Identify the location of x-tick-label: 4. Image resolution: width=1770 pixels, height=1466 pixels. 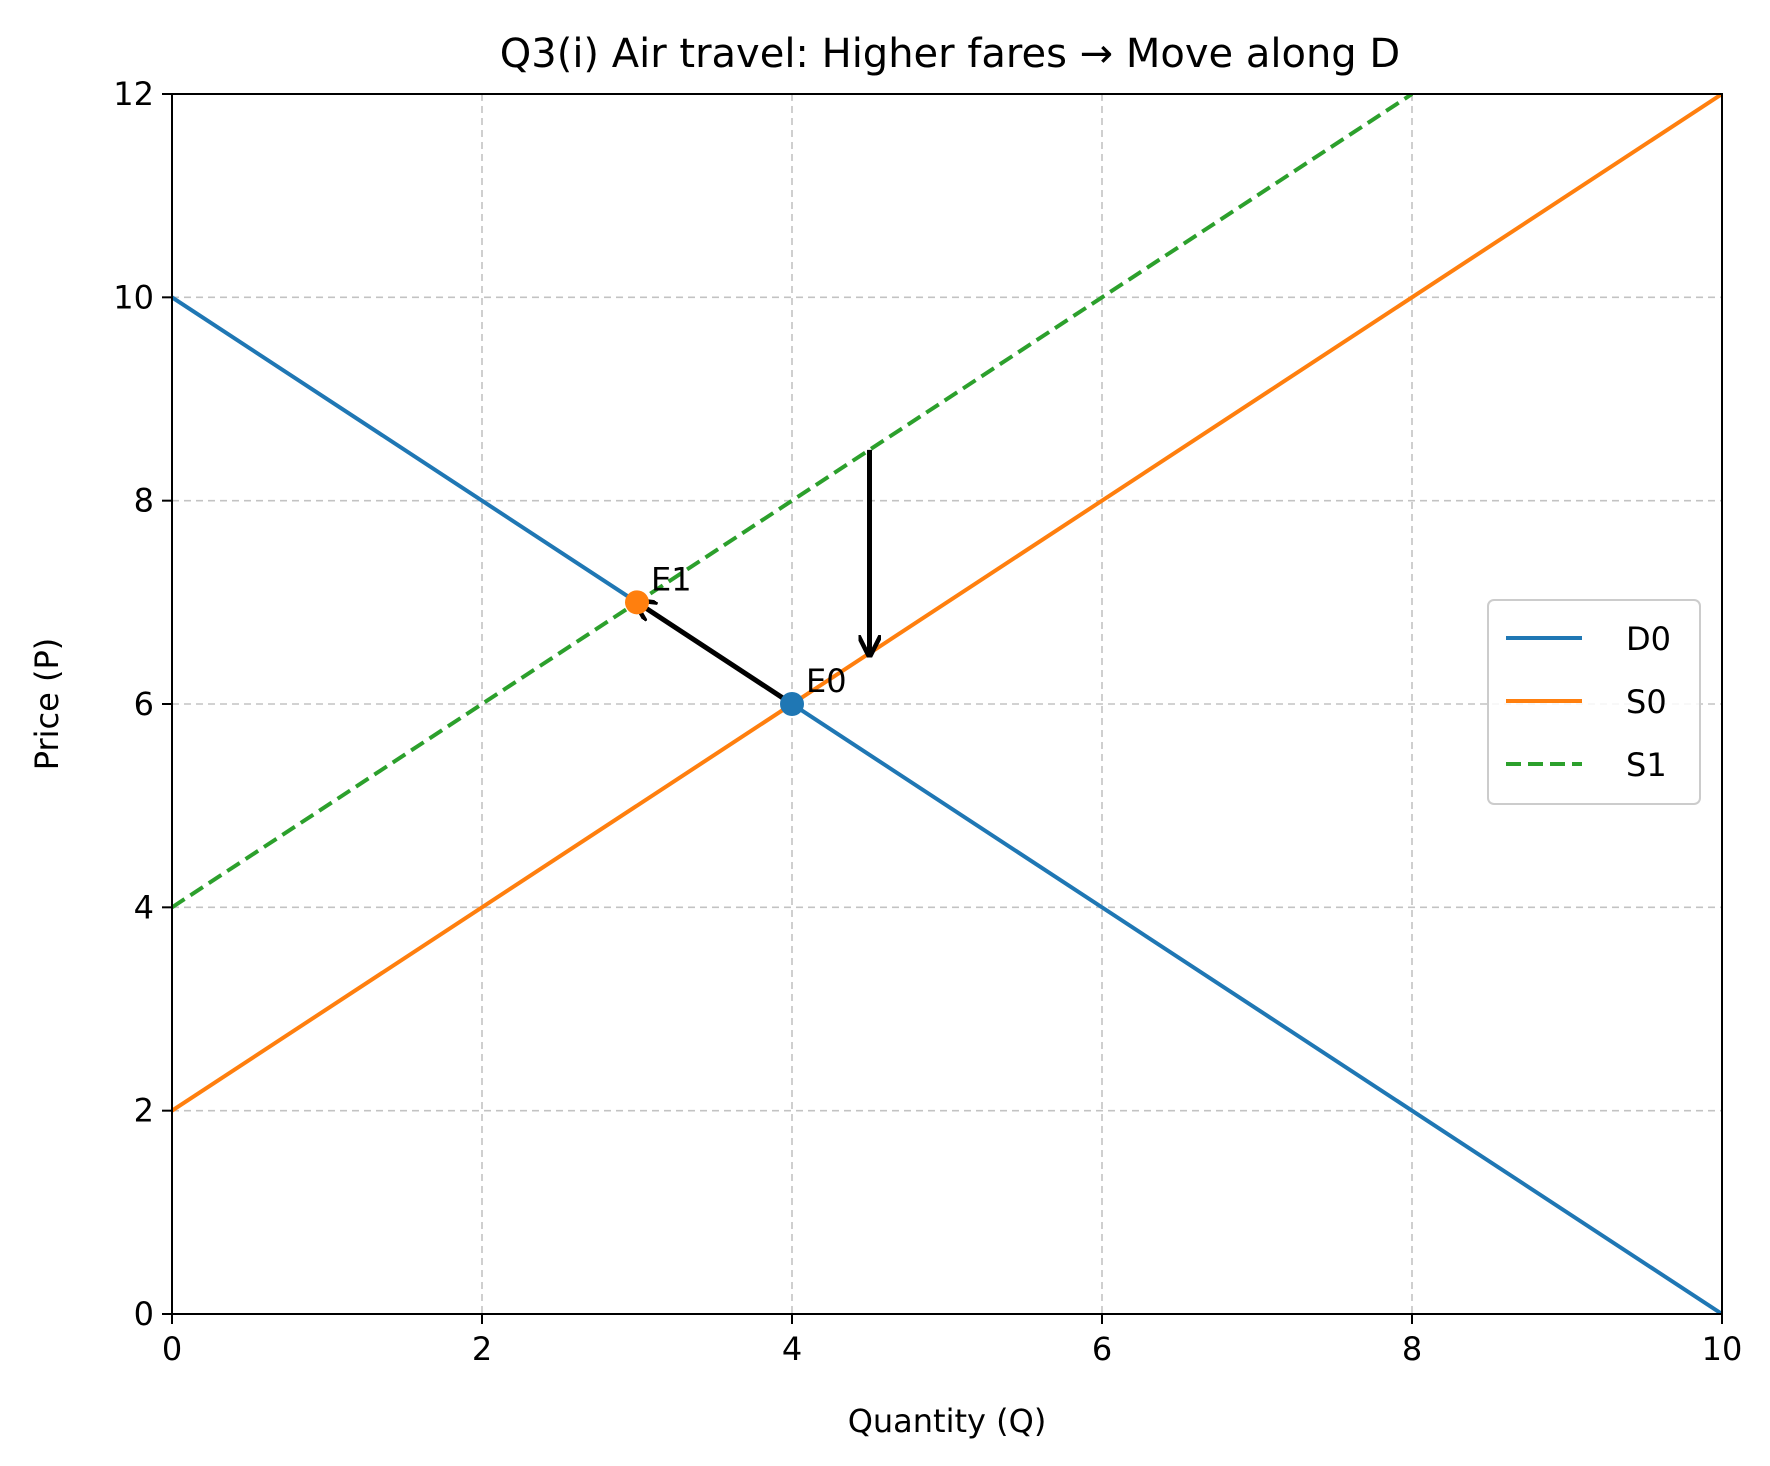
(792, 1349).